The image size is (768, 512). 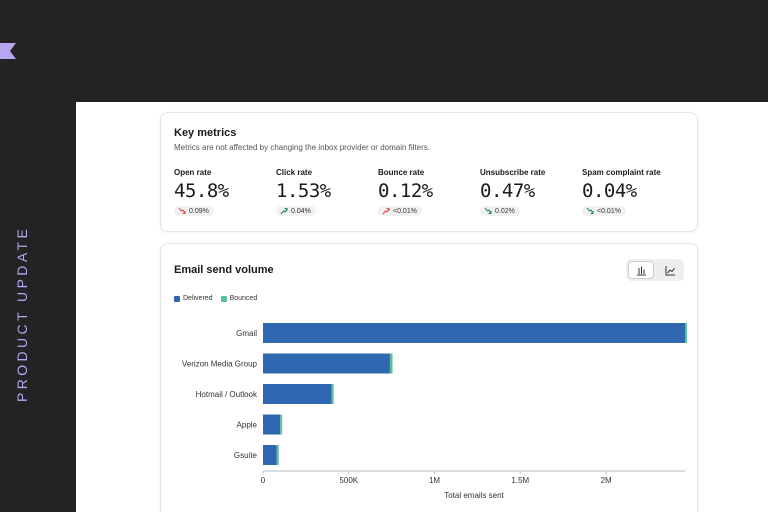 I want to click on bar-bounced-hotmail-outlook, so click(x=332, y=394).